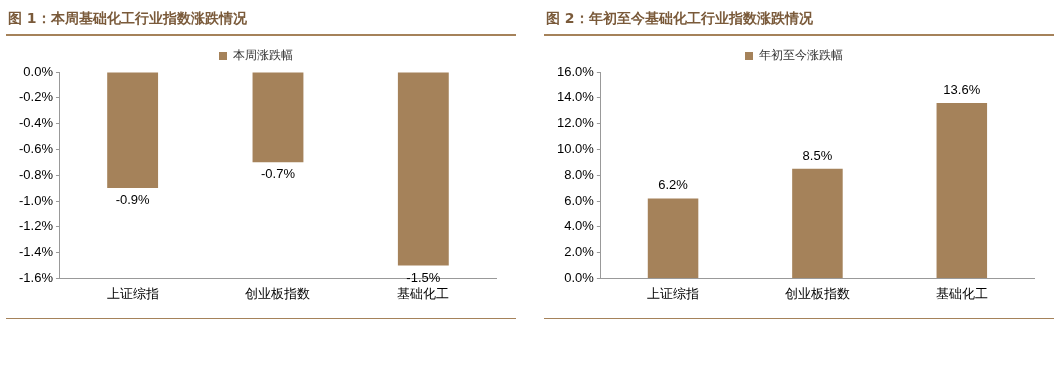 Image resolution: width=1063 pixels, height=366 pixels. I want to click on y-tick-label: -0.6%, so click(36, 148).